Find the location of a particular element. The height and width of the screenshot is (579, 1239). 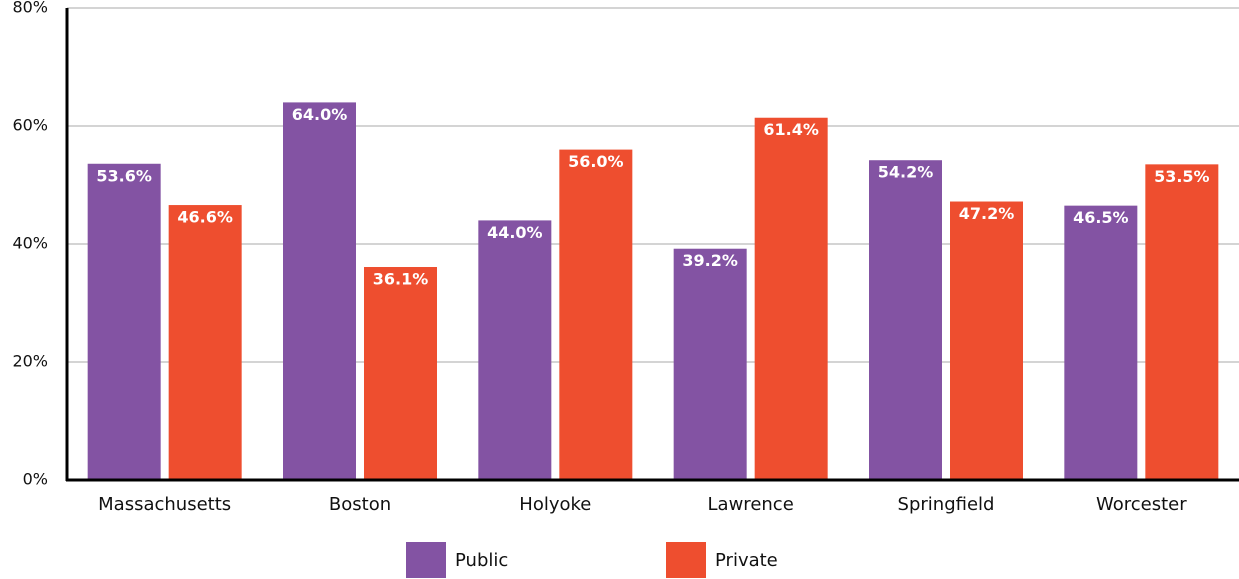

value-label: 56.0% is located at coordinates (596, 161).